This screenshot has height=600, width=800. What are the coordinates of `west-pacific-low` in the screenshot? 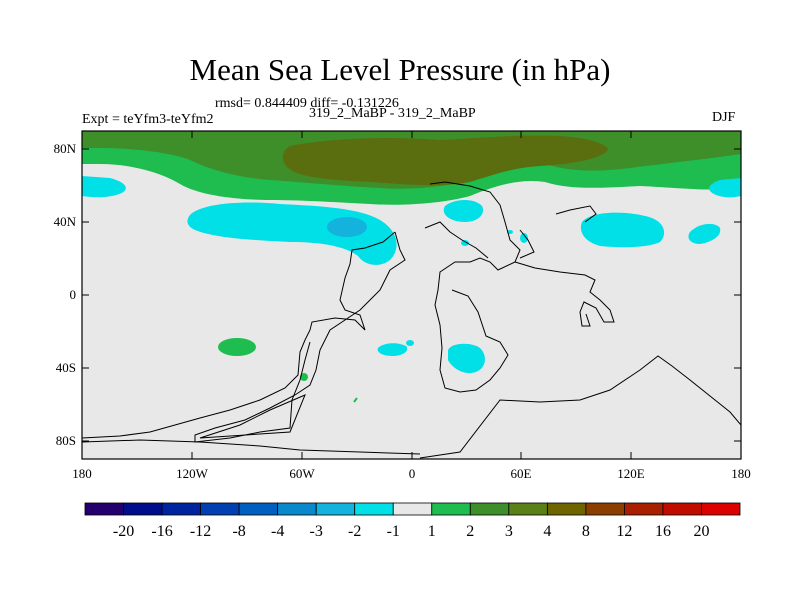 It's located at (704, 233).